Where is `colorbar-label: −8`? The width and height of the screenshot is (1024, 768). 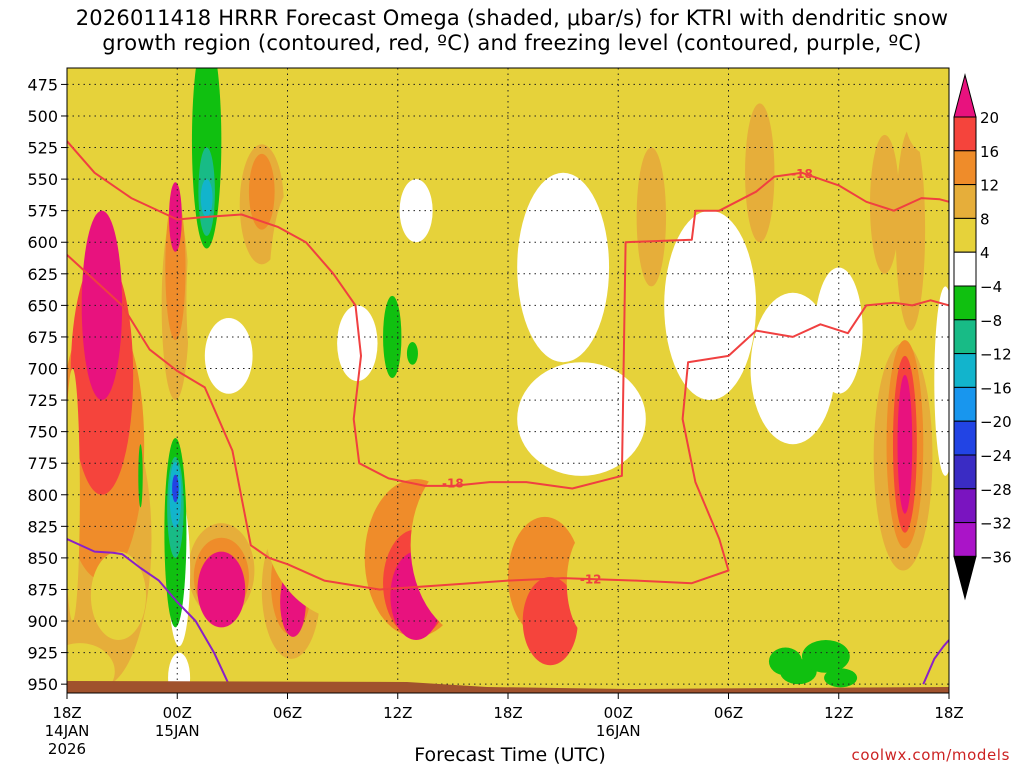 colorbar-label: −8 is located at coordinates (991, 321).